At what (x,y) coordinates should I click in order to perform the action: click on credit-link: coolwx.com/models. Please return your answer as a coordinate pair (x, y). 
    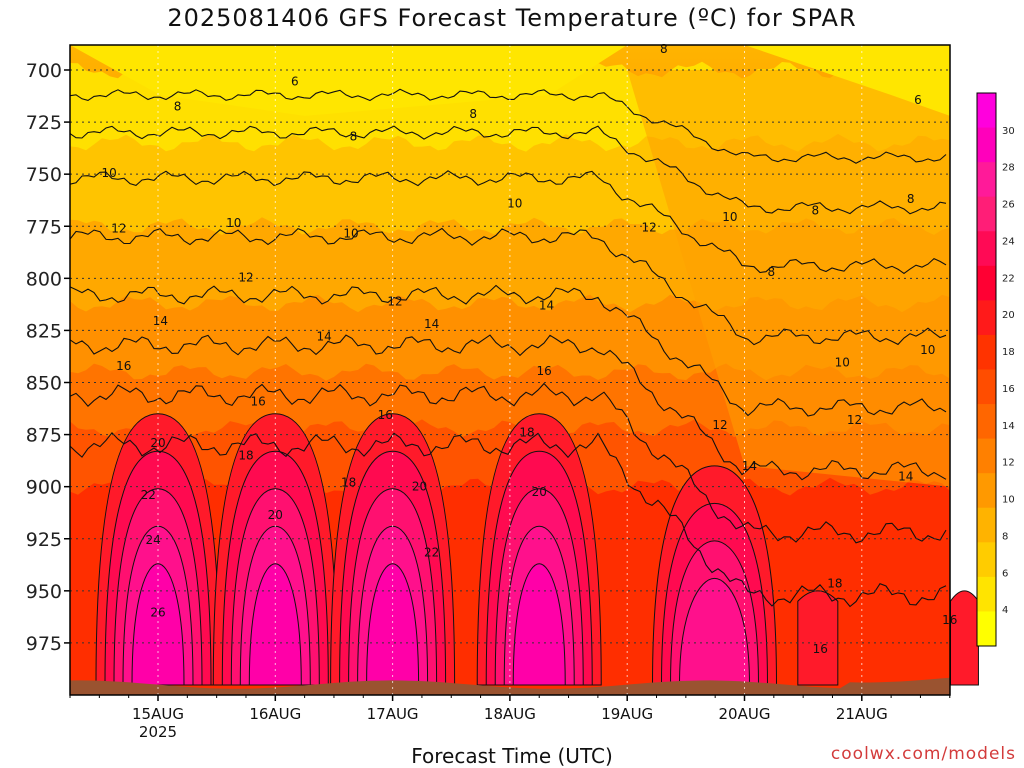
    Looking at the image, I should click on (923, 754).